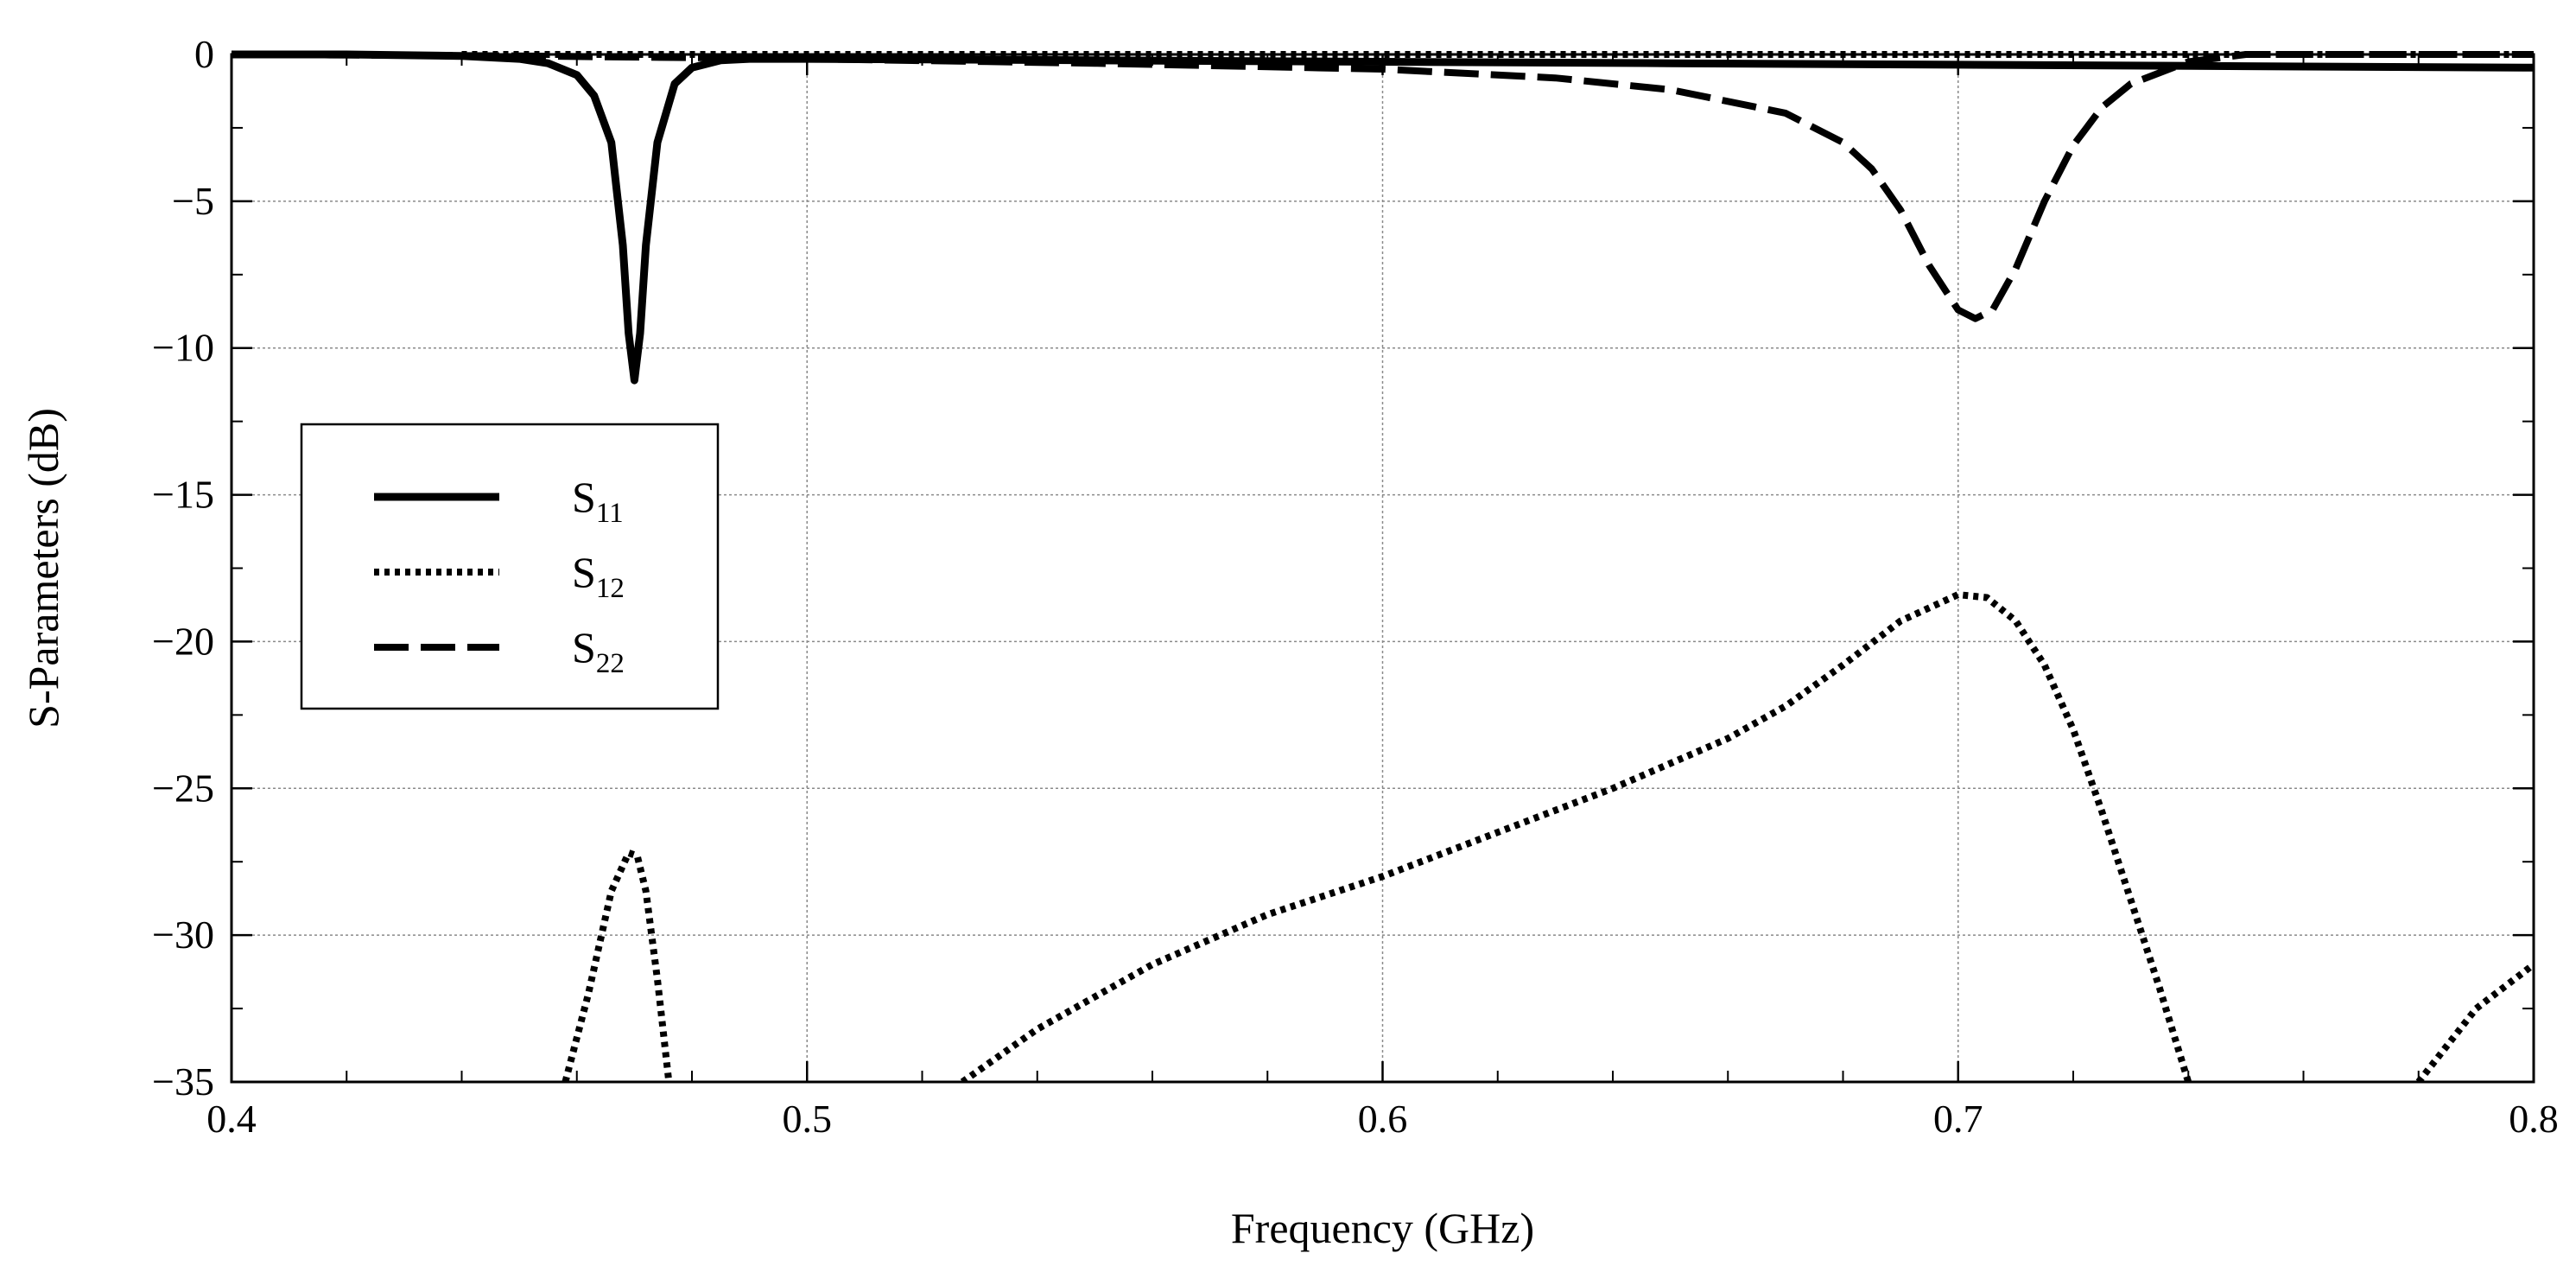 The height and width of the screenshot is (1285, 2576). I want to click on x-tick-label: 0.6, so click(1383, 1119).